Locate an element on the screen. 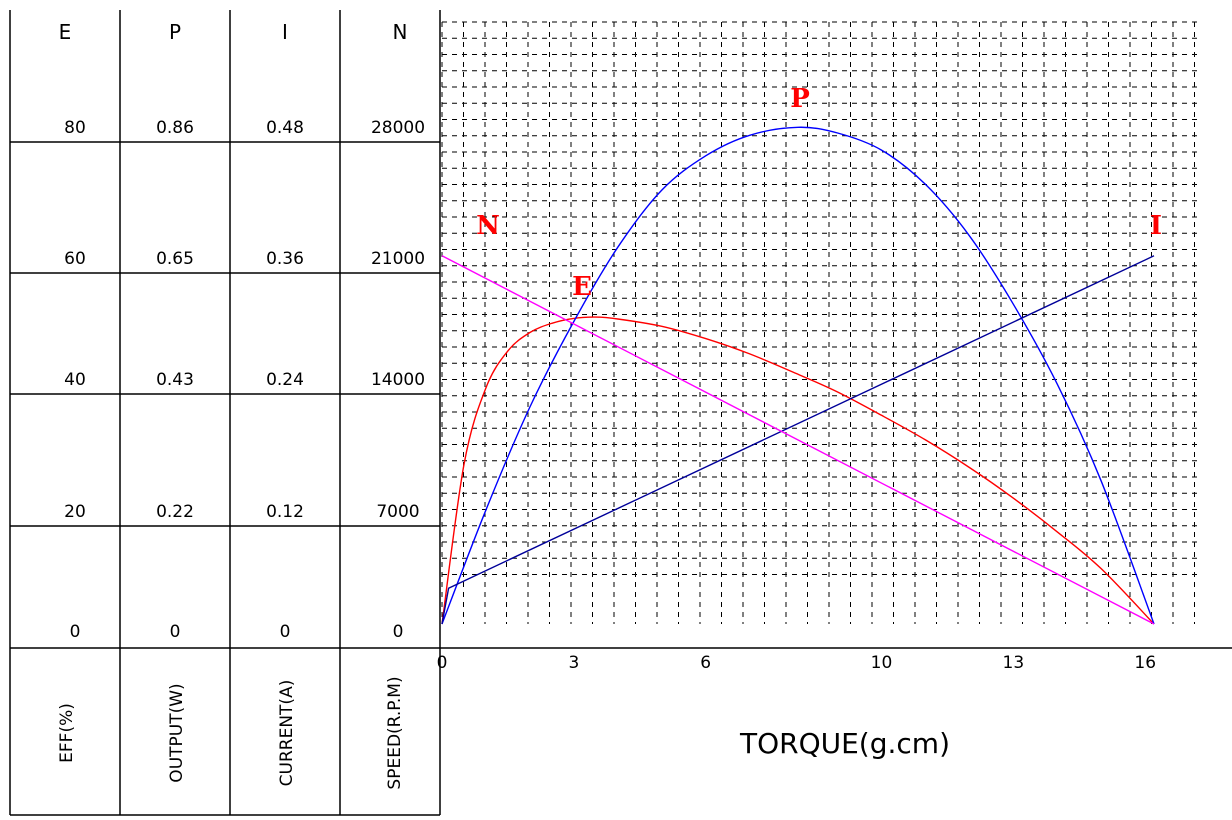 This screenshot has width=1232, height=820. series-label-n: N is located at coordinates (488, 226).